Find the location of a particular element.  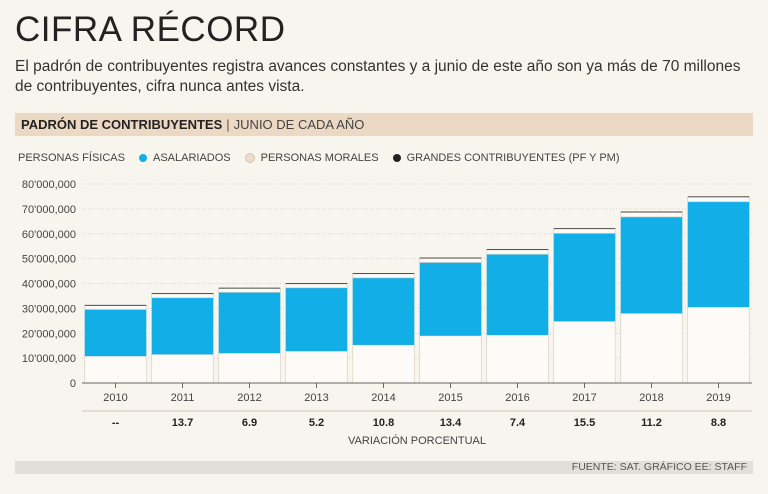

bar-personas-f-sicas-2013 is located at coordinates (316, 367).